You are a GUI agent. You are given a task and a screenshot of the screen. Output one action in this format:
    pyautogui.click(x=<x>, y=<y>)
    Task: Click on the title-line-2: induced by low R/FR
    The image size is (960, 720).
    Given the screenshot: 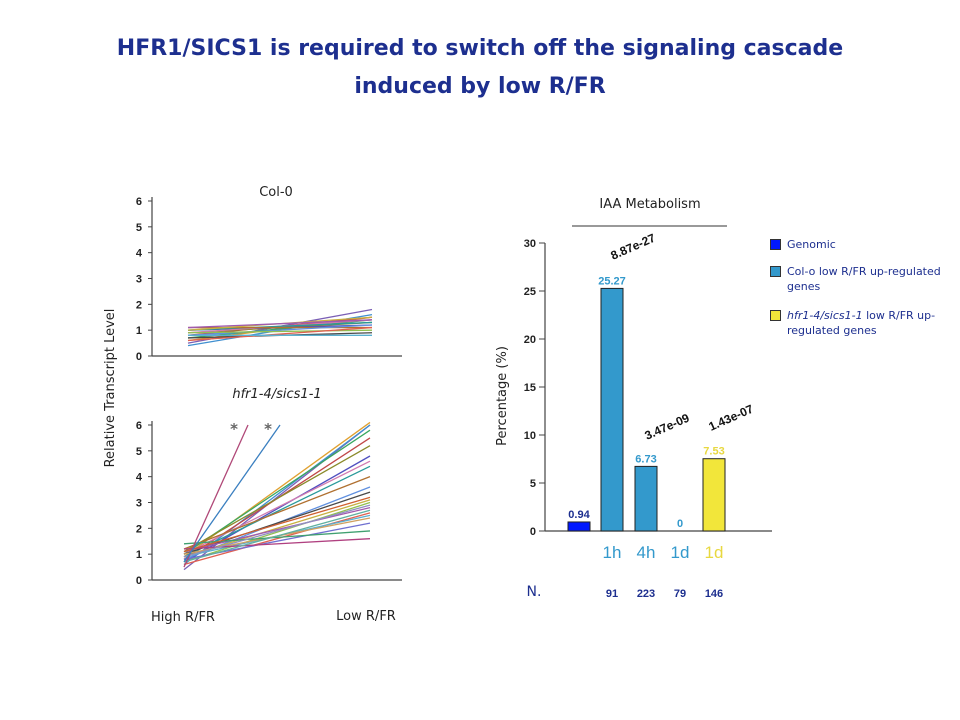 What is the action you would take?
    pyautogui.click(x=480, y=86)
    